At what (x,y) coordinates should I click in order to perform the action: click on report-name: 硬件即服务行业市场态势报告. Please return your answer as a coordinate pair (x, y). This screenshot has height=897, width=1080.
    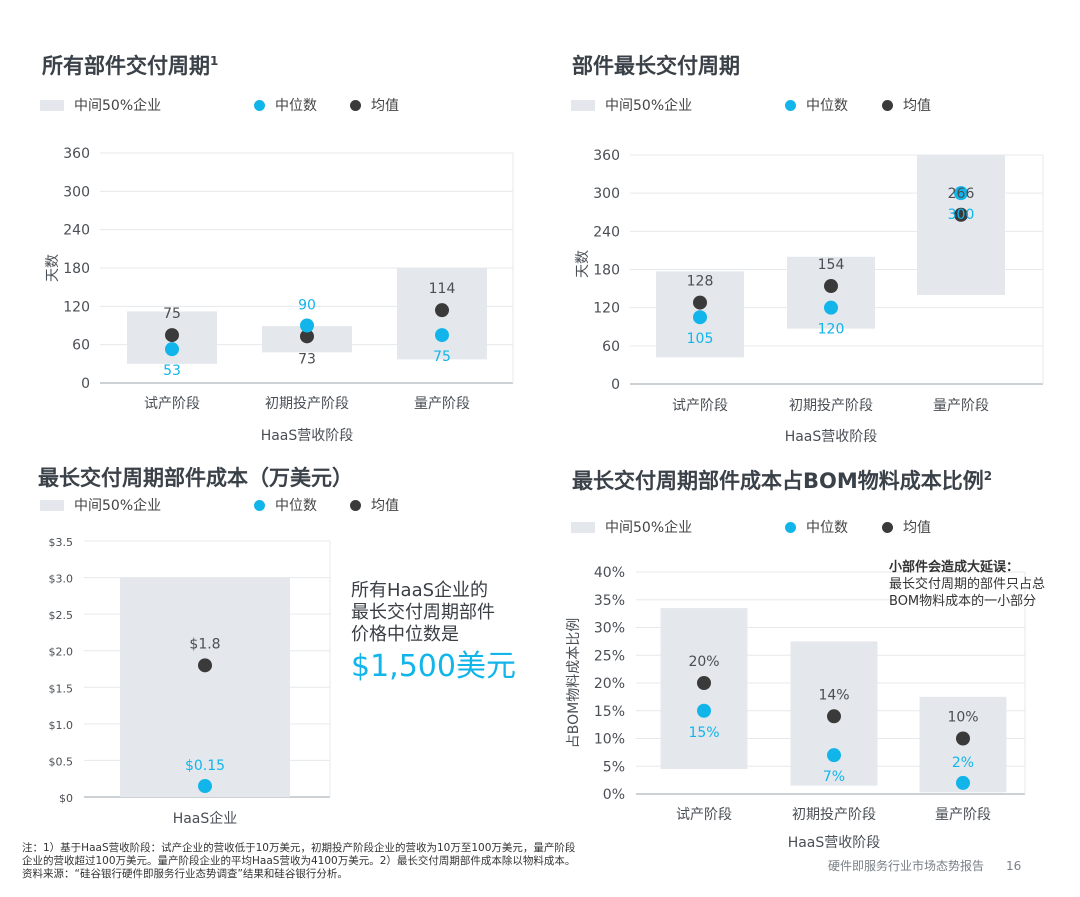
    Looking at the image, I should click on (906, 866).